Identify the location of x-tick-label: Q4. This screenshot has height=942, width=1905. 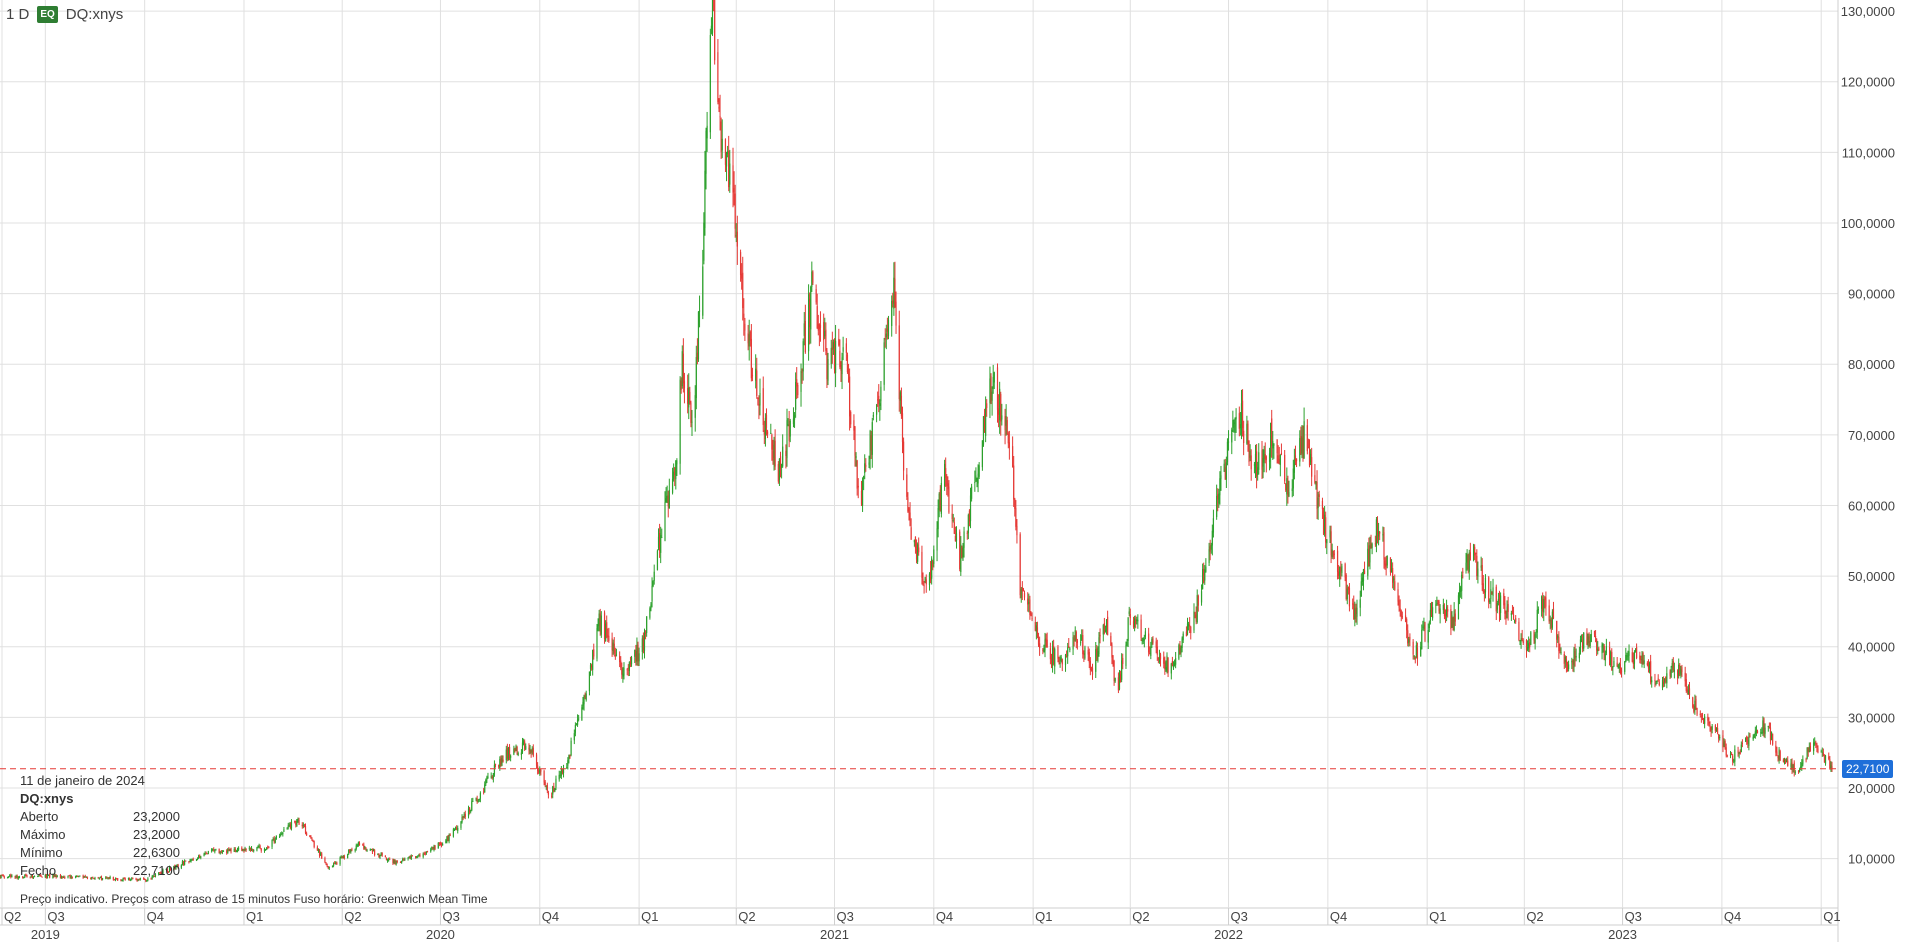
(550, 916).